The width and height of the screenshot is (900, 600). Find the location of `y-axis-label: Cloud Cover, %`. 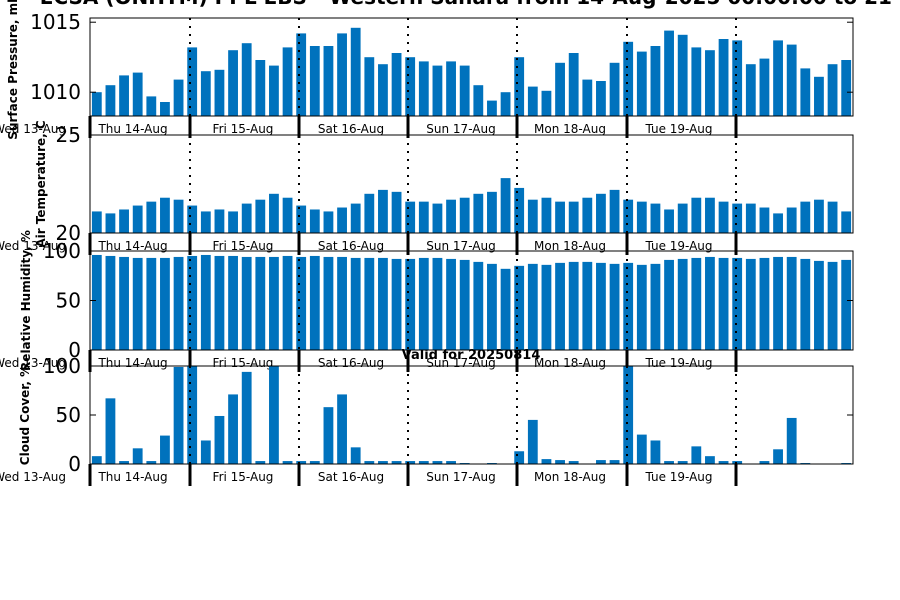

y-axis-label: Cloud Cover, % is located at coordinates (25, 415).